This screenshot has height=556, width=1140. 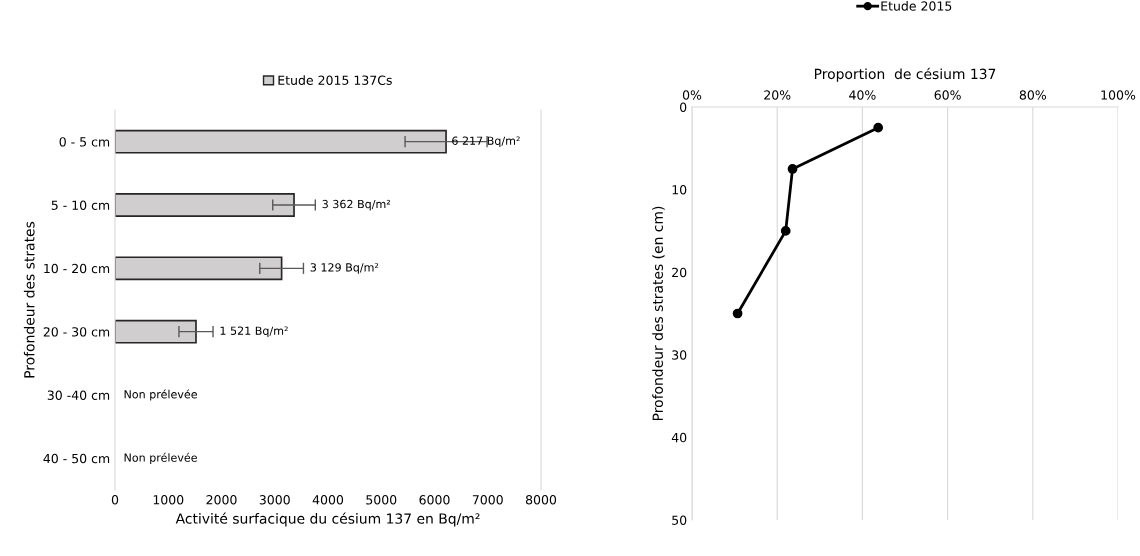 I want to click on x-tick-label: 5000, so click(x=381, y=500).